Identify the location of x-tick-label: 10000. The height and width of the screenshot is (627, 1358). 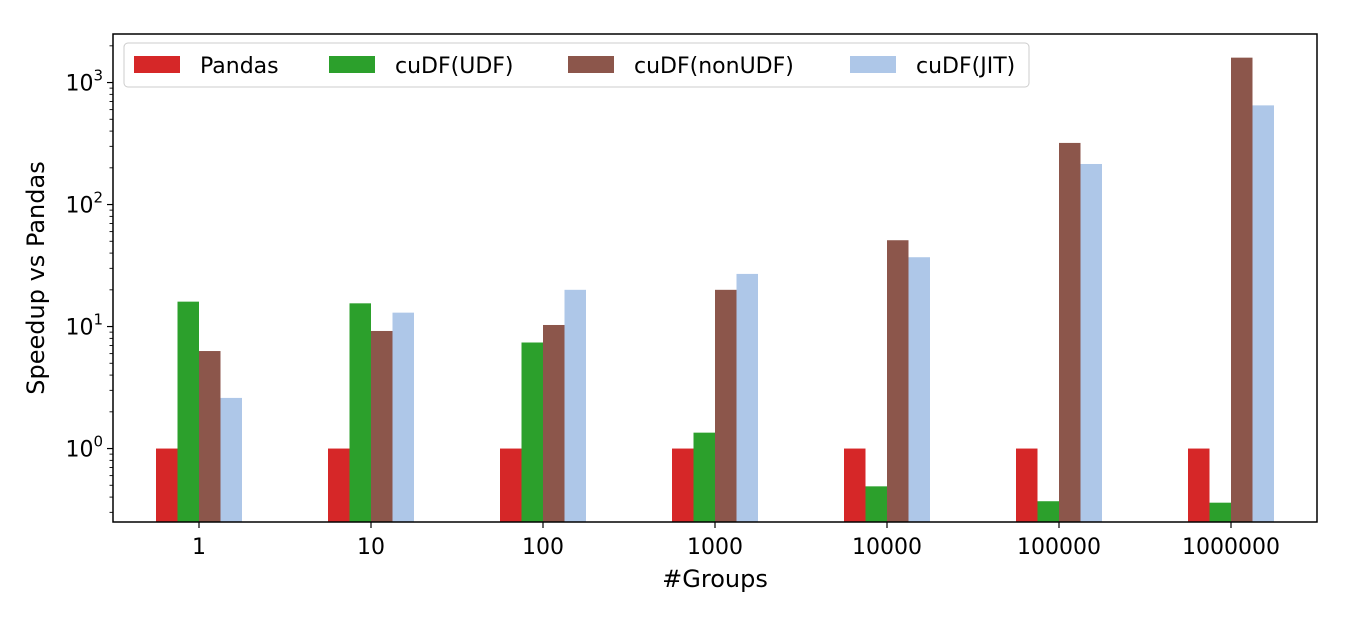
(887, 547).